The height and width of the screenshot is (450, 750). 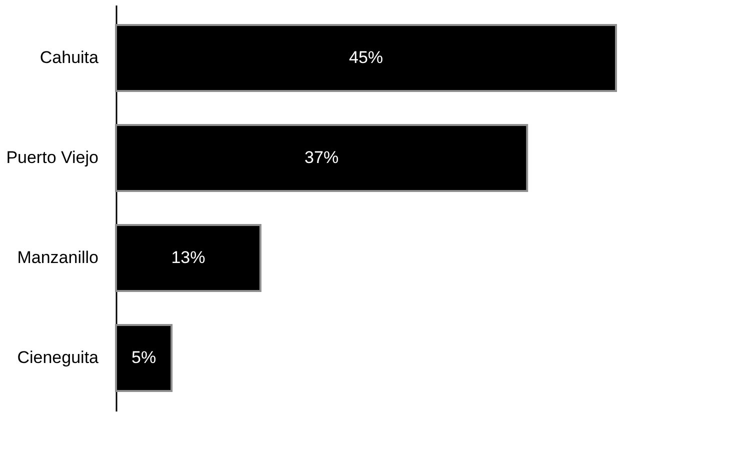 What do you see at coordinates (366, 57) in the screenshot?
I see `data-label: 45%` at bounding box center [366, 57].